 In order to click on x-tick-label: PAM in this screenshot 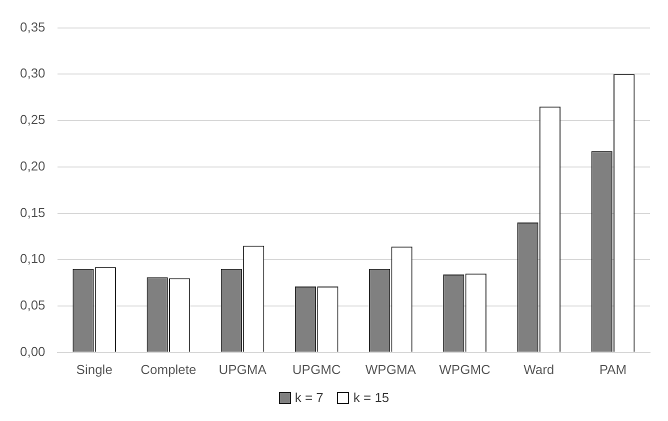, I will do `click(613, 369)`.